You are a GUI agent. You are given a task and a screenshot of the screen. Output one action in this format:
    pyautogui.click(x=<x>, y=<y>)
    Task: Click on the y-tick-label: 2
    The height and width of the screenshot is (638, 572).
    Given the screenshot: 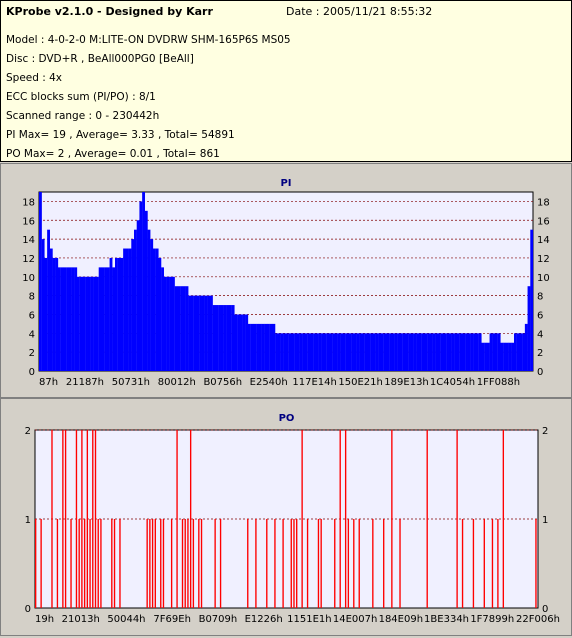 What is the action you would take?
    pyautogui.click(x=32, y=353)
    